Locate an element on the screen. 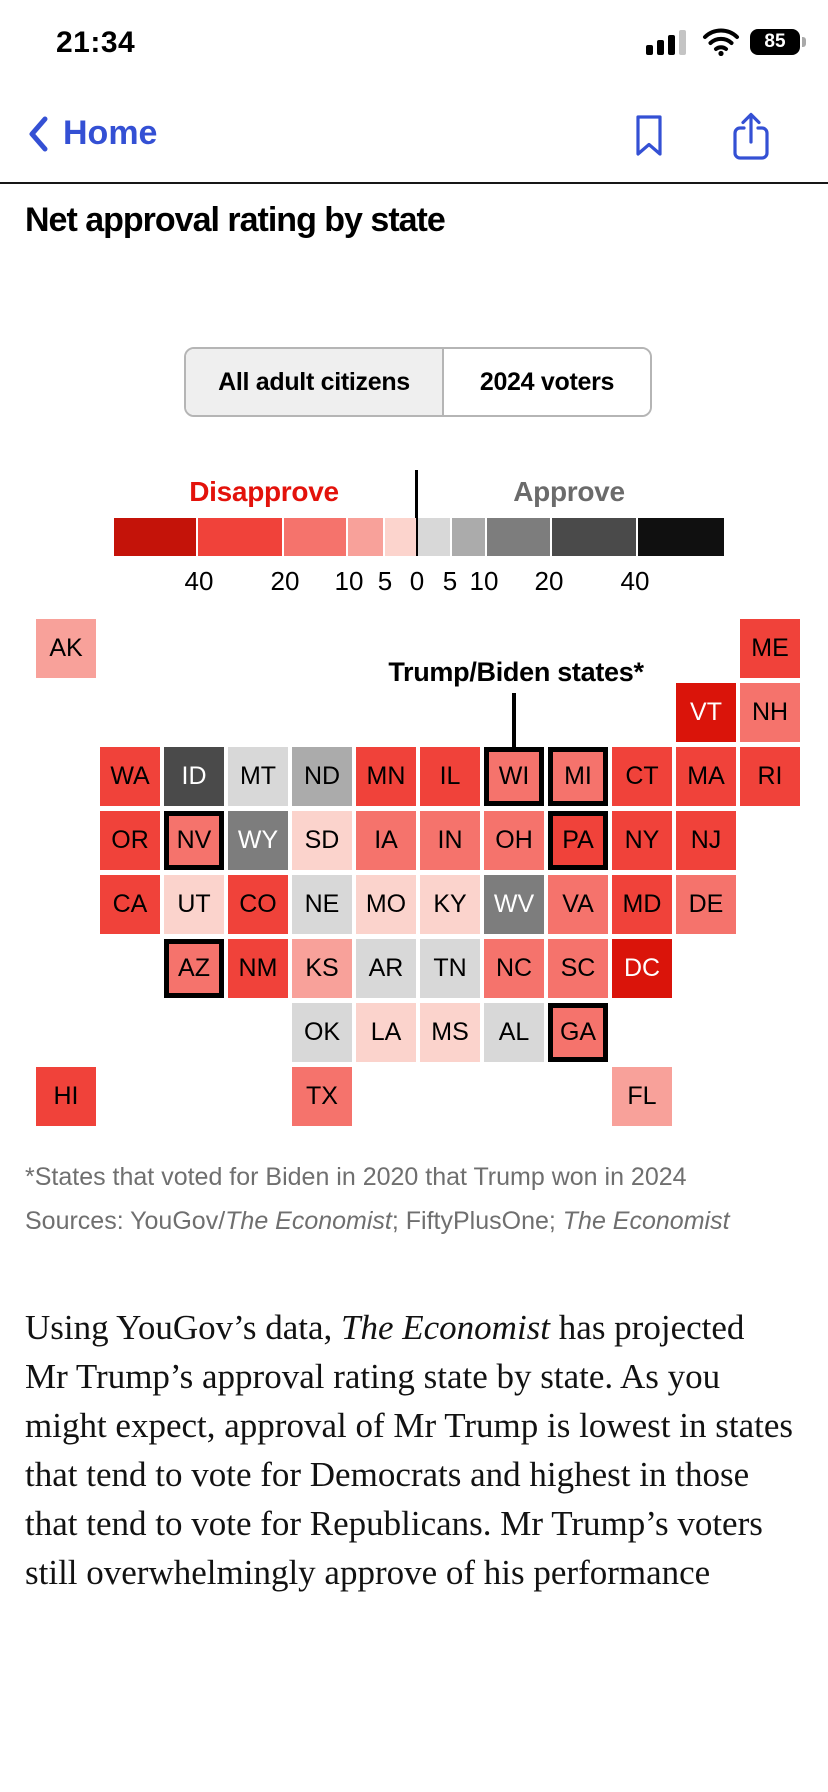 The width and height of the screenshot is (828, 1792). state-tile-nm: NM is located at coordinates (258, 968).